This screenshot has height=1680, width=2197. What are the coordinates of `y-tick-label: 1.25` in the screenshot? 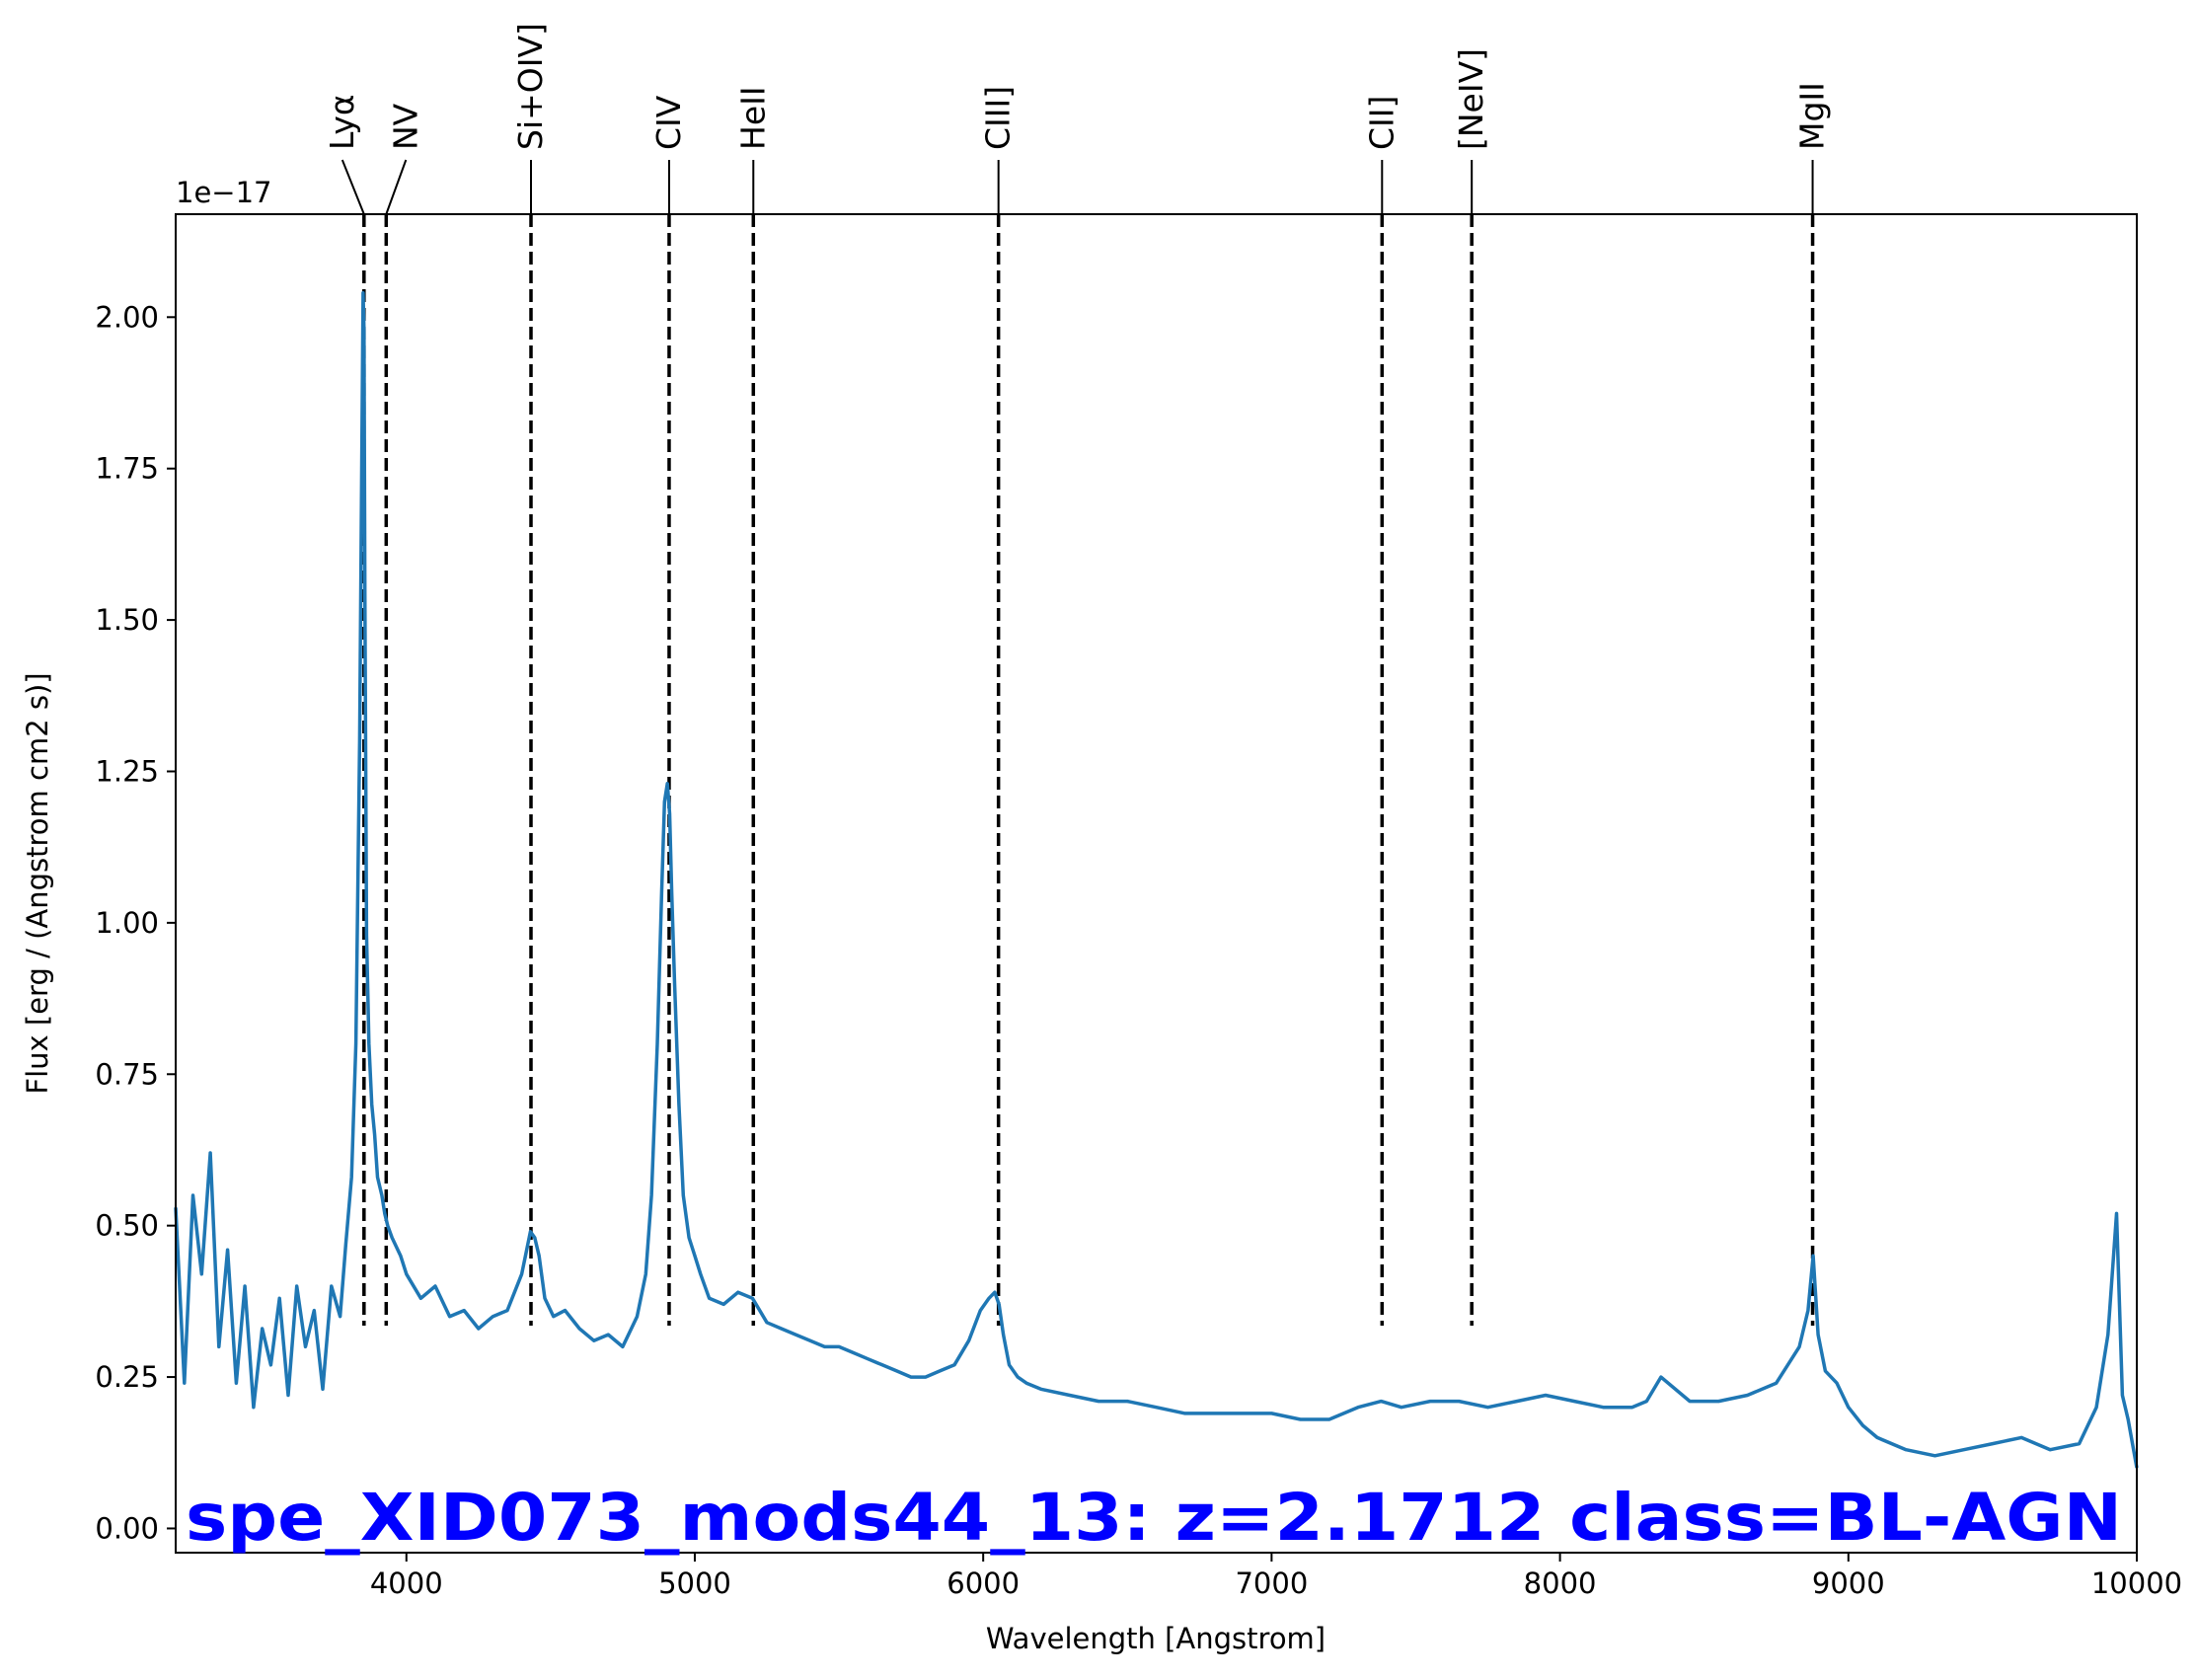 It's located at (127, 771).